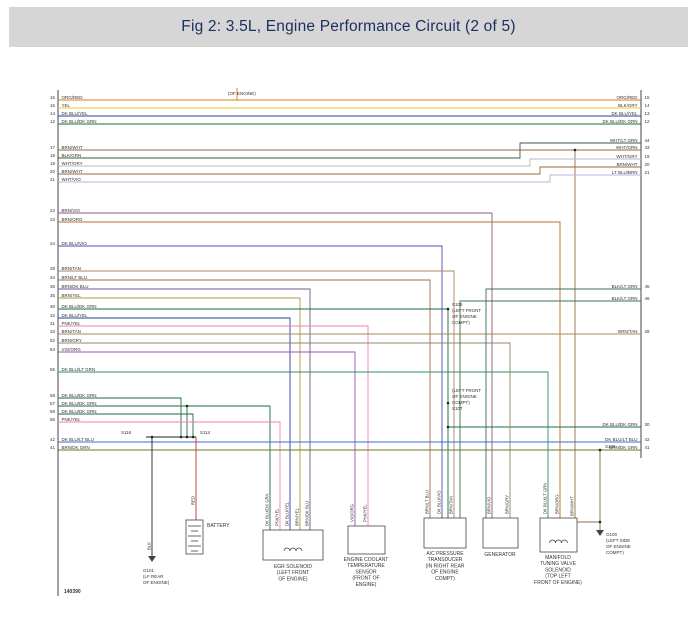  I want to click on left-pin-number: 16, so click(53, 105).